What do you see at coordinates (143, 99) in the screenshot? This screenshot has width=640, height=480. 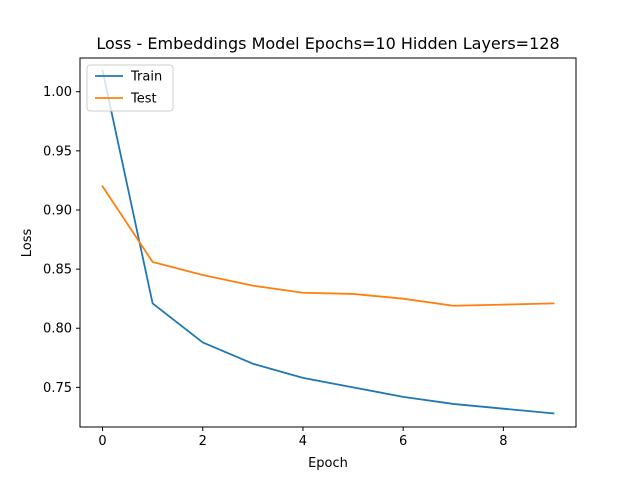 I see `legend-label-test: Test` at bounding box center [143, 99].